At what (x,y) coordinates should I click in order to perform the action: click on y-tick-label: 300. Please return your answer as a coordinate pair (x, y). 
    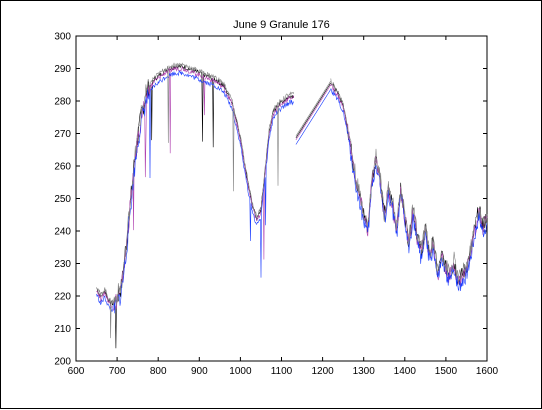
    Looking at the image, I should click on (62, 37).